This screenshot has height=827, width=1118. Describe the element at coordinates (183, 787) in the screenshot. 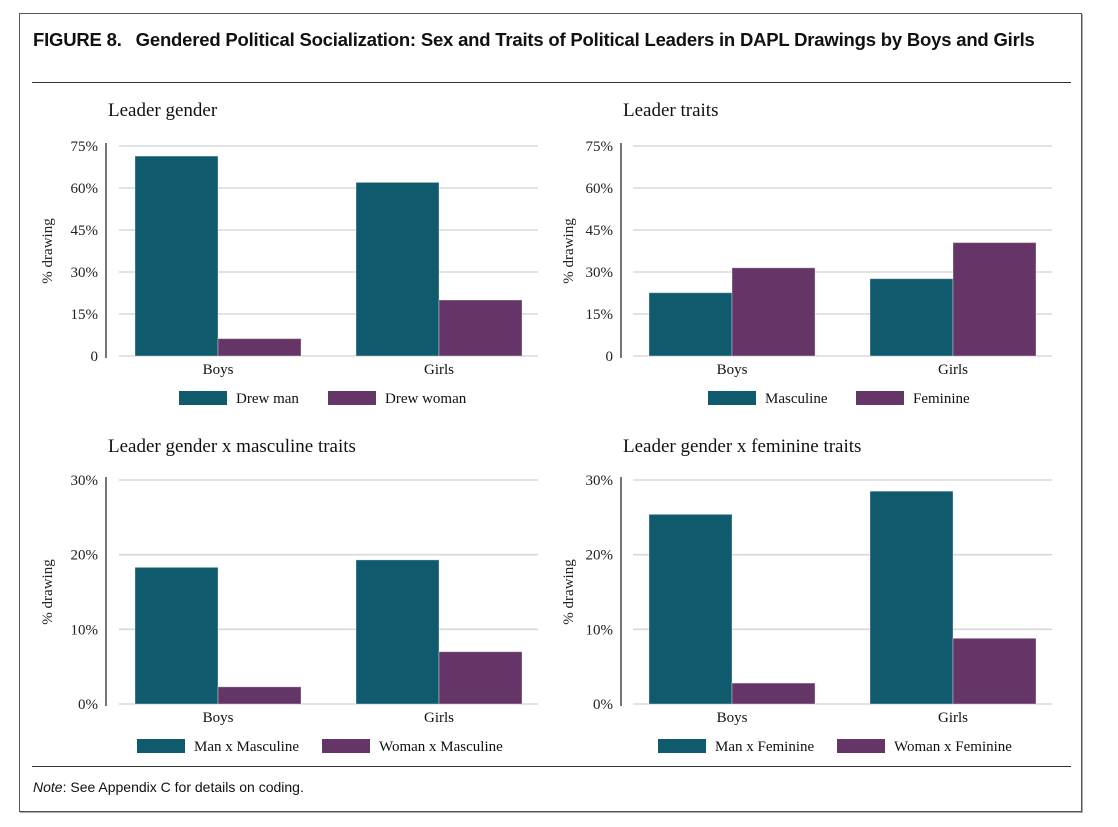

I see `note-text: : See Appendix C for details on coding.` at that location.